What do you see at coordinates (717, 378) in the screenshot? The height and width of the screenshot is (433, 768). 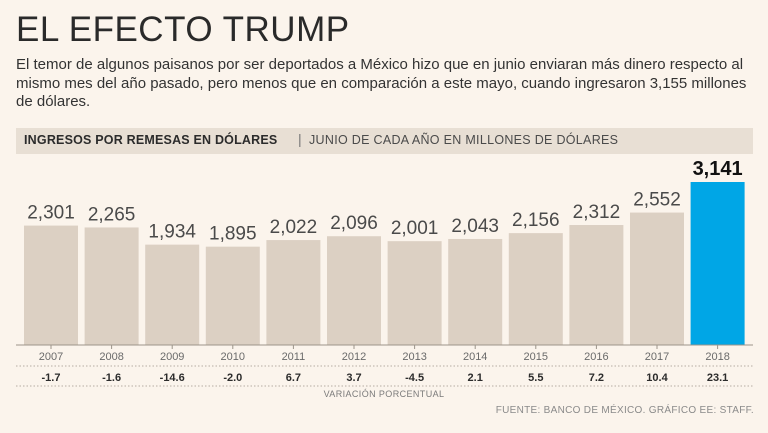 I see `variation-value: 23.1` at bounding box center [717, 378].